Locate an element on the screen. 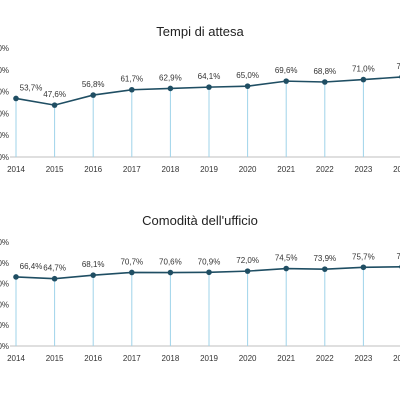 This screenshot has width=400, height=400. chart-title: Tempi di attesa is located at coordinates (200, 31).